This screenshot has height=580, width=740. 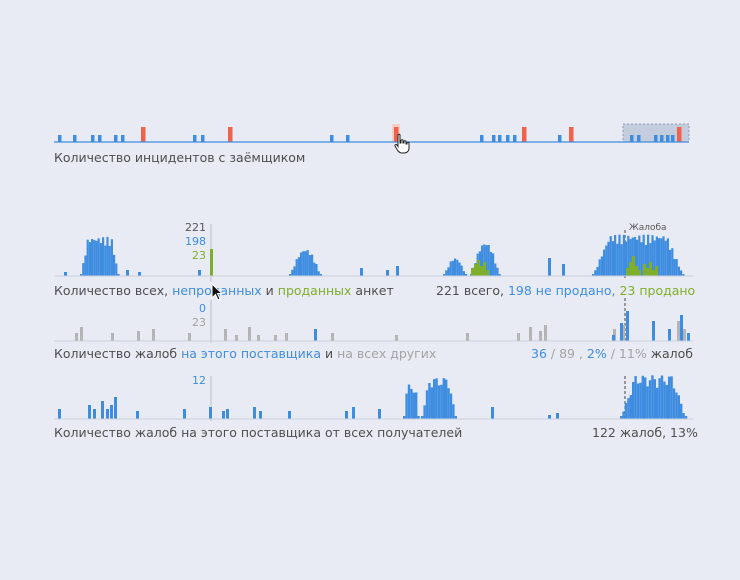 I want to click on recipients-cursor-value: 12, so click(x=199, y=380).